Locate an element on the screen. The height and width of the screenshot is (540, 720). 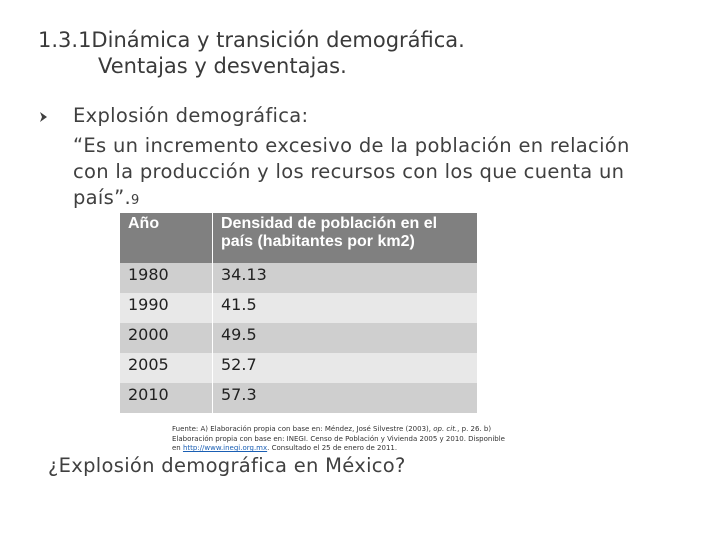
table-cell: 34.13 is located at coordinates (345, 278).